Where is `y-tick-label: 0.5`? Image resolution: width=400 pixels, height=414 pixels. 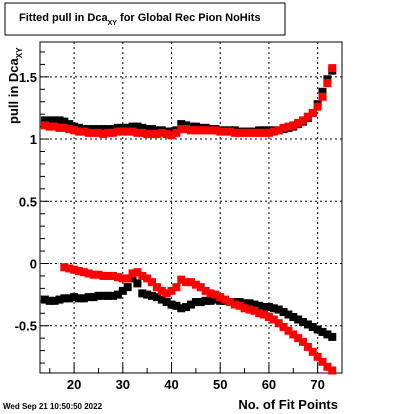
y-tick-label: 0.5 is located at coordinates (28, 201).